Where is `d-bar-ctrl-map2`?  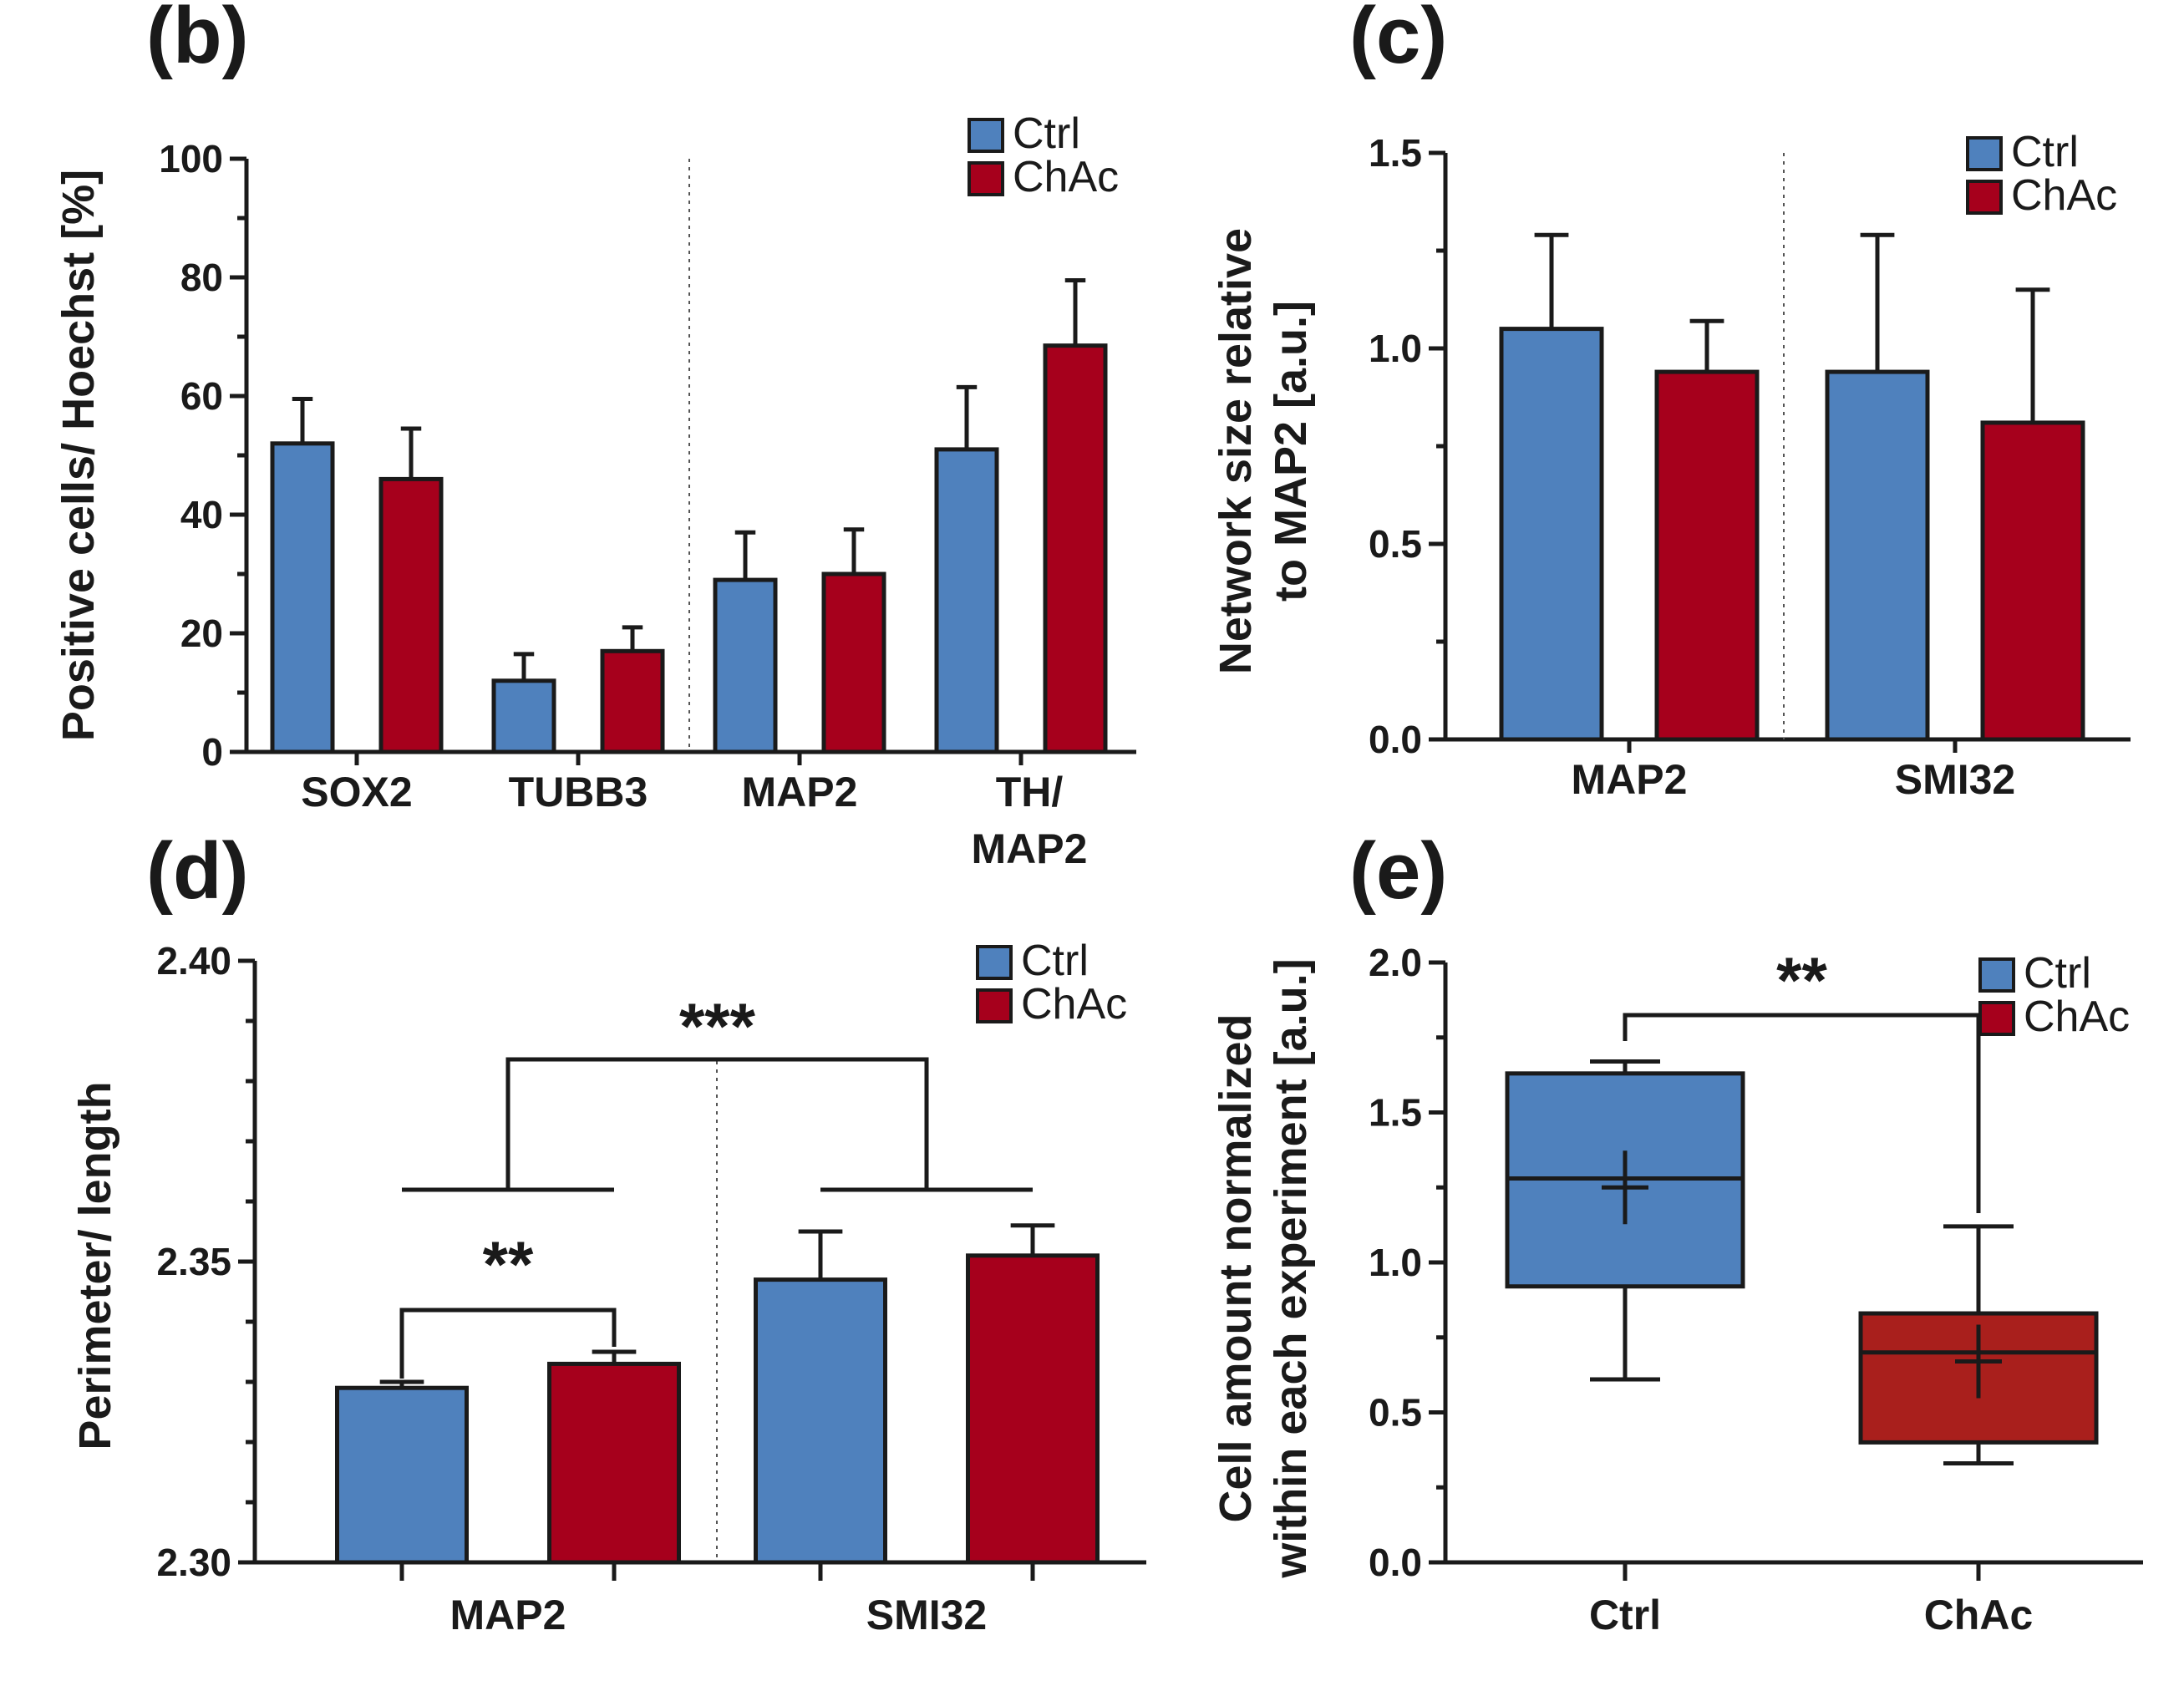 d-bar-ctrl-map2 is located at coordinates (402, 1475).